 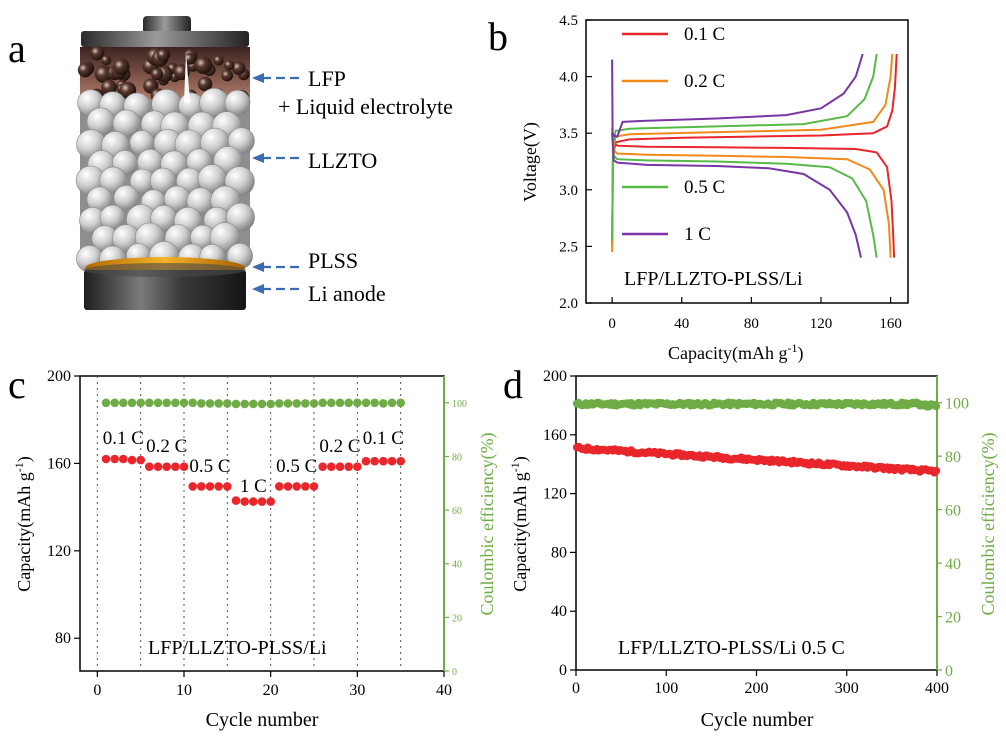 I want to click on ylabel-d: Capacity(mAh g-1), so click(x=519, y=523).